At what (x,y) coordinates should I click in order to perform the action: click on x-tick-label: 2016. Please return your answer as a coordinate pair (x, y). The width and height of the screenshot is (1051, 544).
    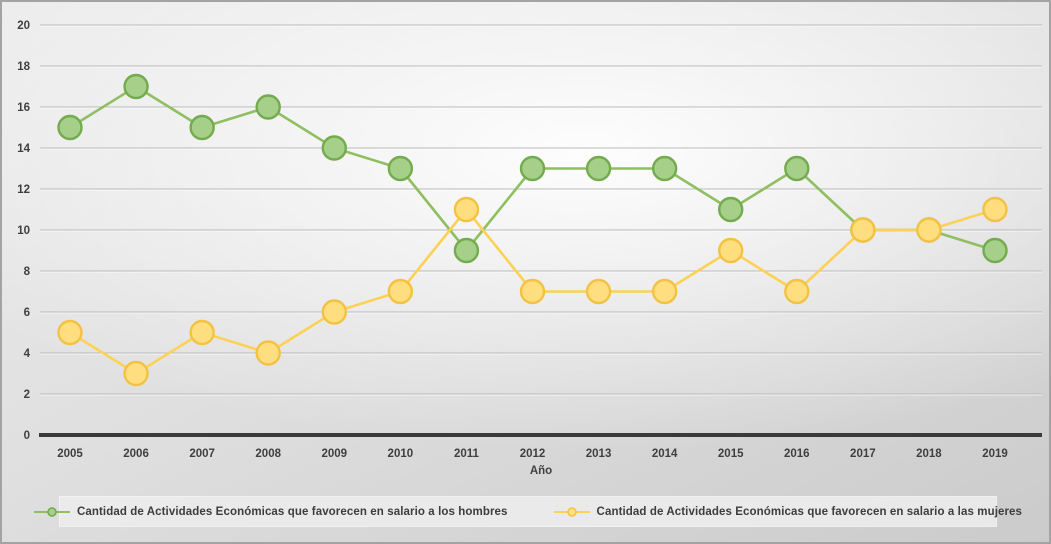
    Looking at the image, I should click on (797, 454).